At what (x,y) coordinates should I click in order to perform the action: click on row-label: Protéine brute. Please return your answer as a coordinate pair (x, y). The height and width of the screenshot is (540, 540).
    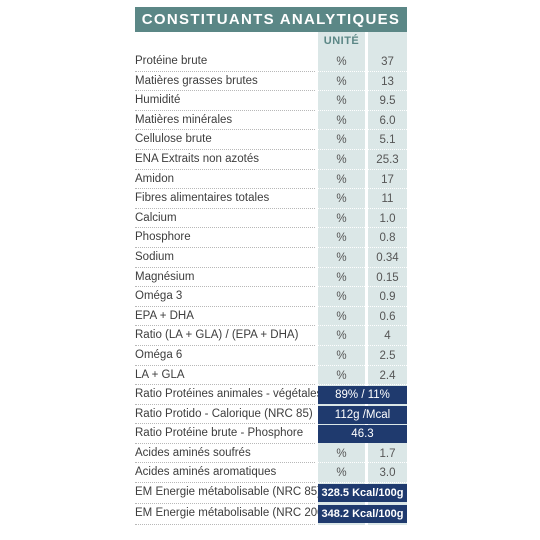
    Looking at the image, I should click on (171, 61).